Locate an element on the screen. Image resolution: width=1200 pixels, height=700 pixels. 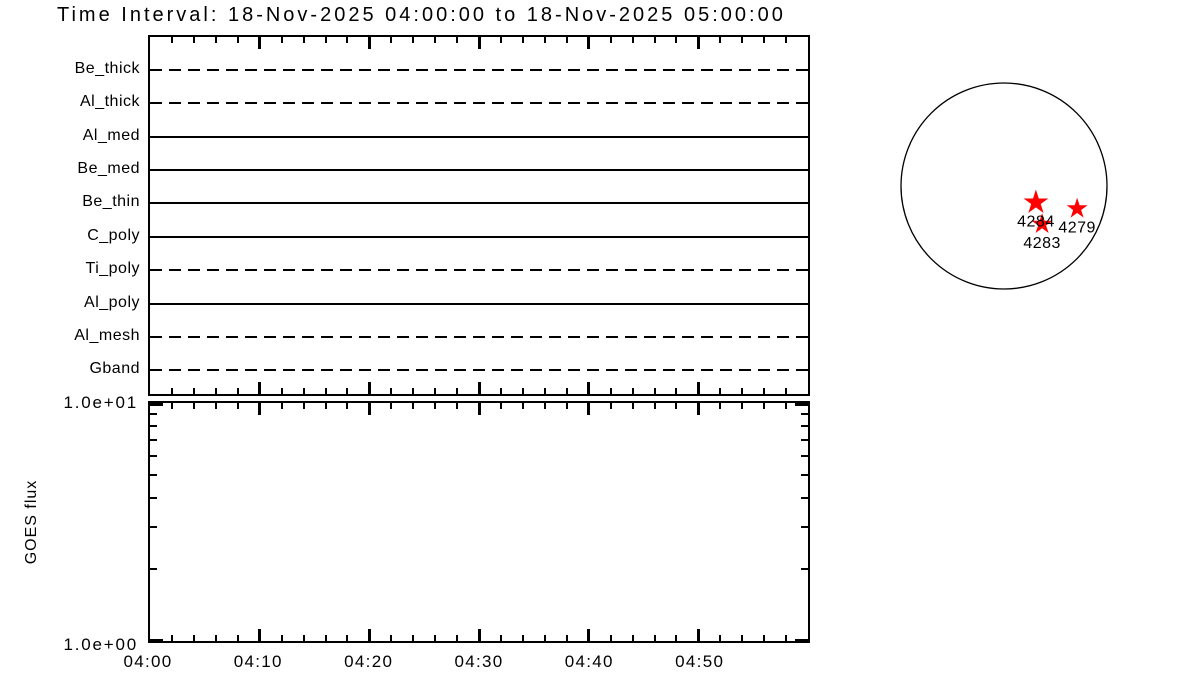
solar-limb-circle is located at coordinates (1004, 186).